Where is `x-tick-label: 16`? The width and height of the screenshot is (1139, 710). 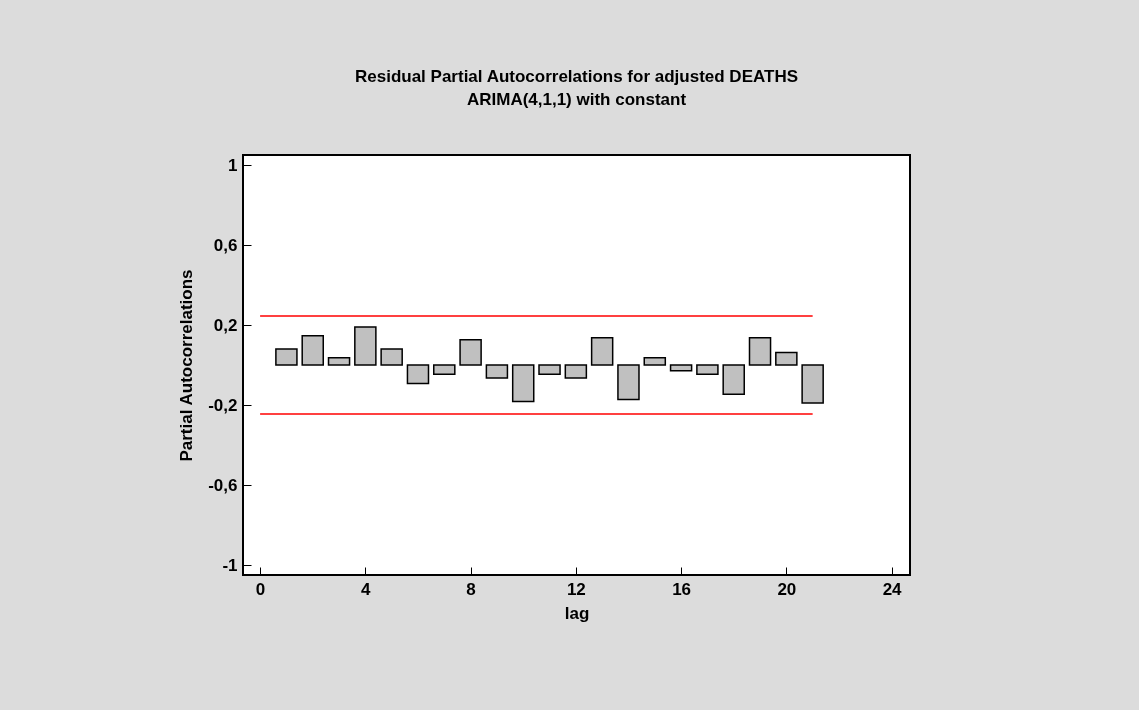
x-tick-label: 16 is located at coordinates (682, 589).